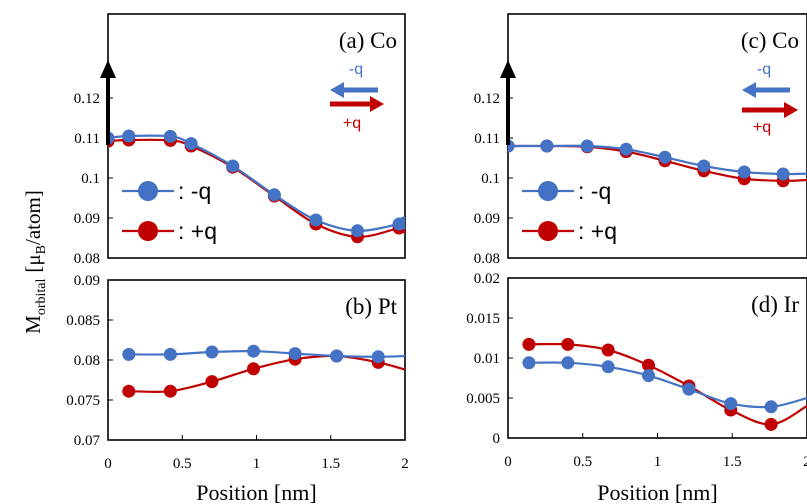 This screenshot has width=807, height=504. I want to click on panel-title: (b) Pt, so click(371, 306).